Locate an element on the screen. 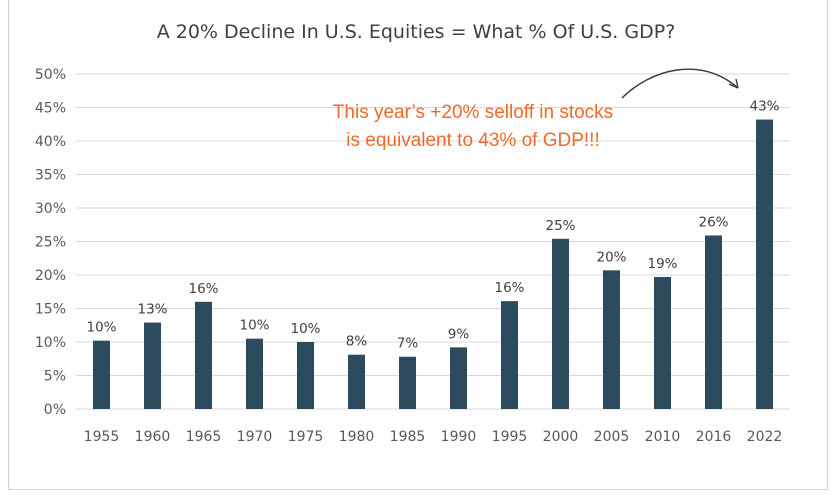  bar-1980 is located at coordinates (356, 381).